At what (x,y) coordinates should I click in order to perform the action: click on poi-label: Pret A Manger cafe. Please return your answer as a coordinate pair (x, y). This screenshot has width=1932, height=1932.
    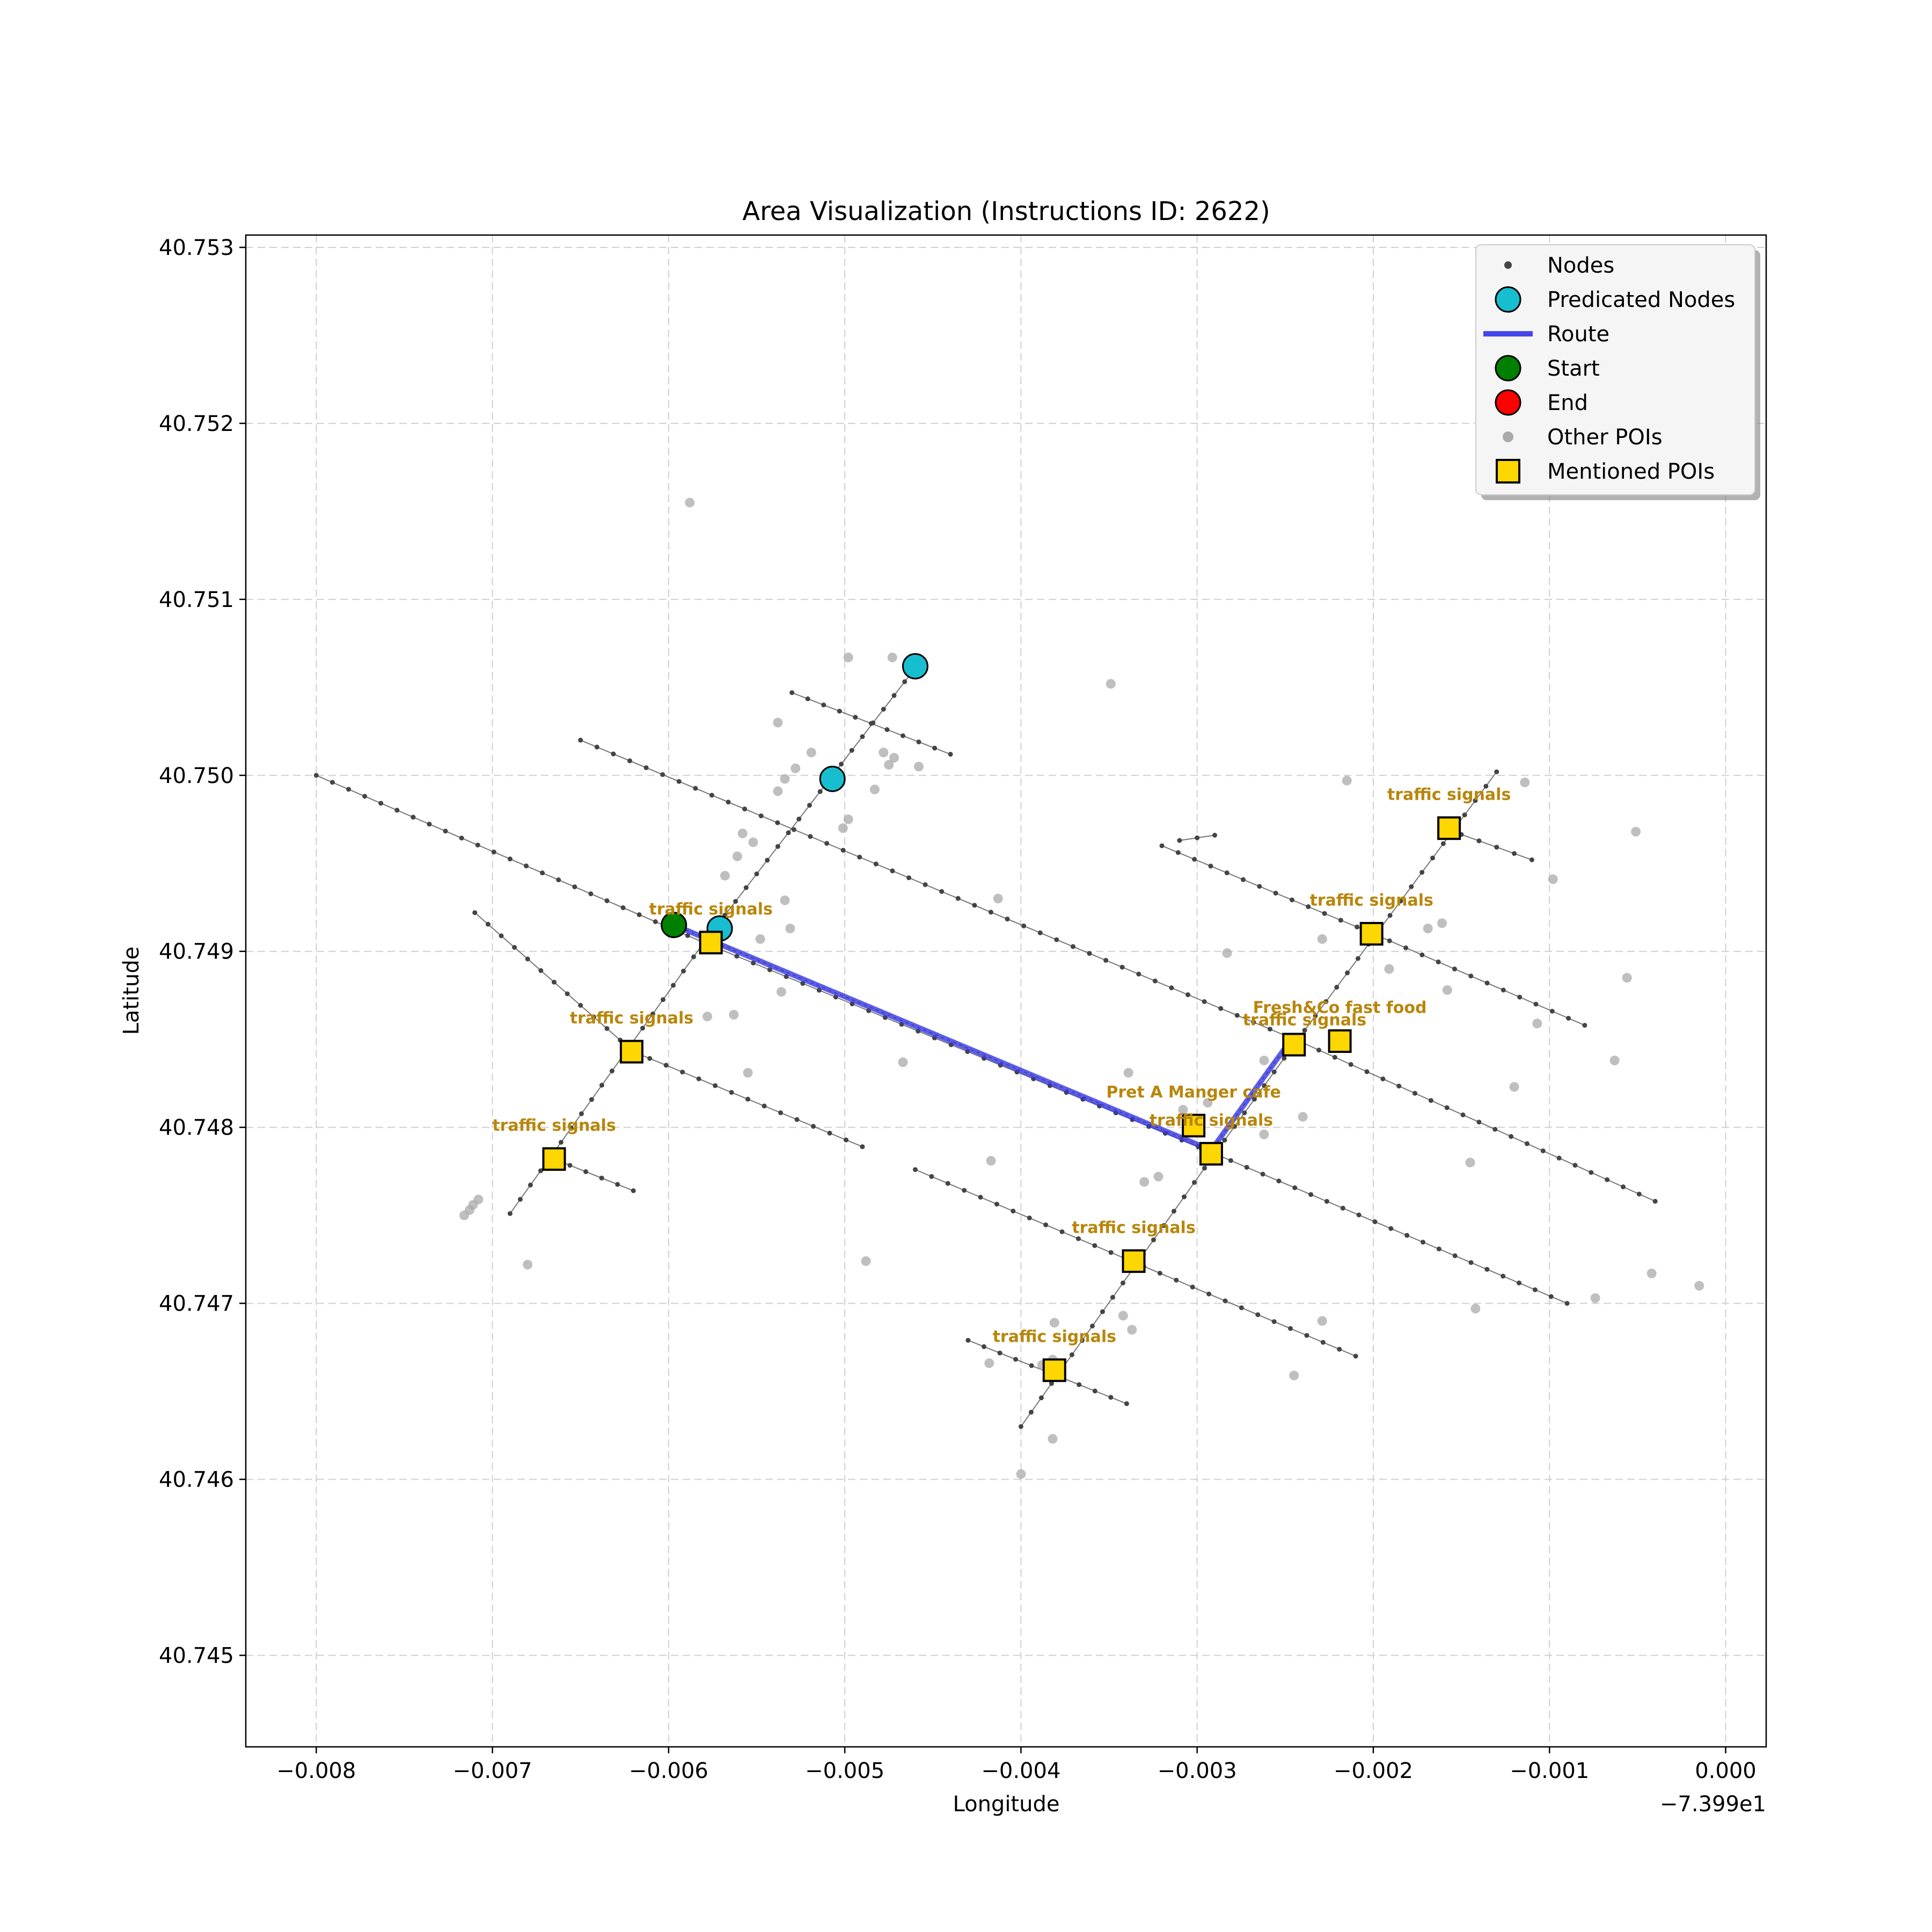
    Looking at the image, I should click on (1193, 1092).